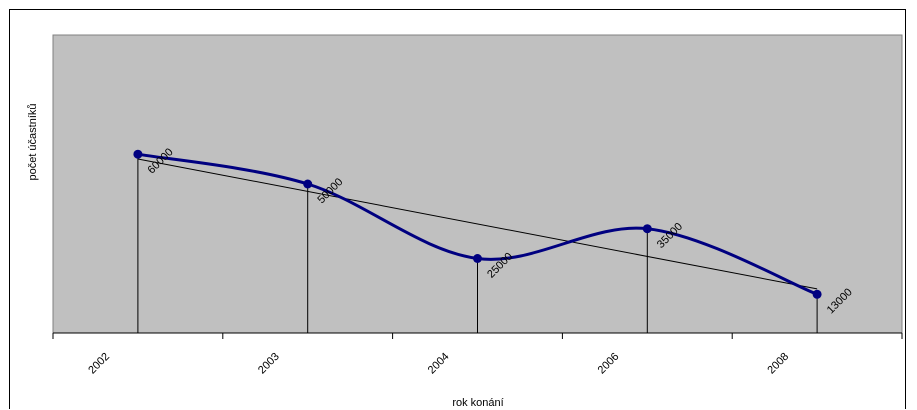 The image size is (917, 410). What do you see at coordinates (99, 364) in the screenshot?
I see `x-tick-label: 2002` at bounding box center [99, 364].